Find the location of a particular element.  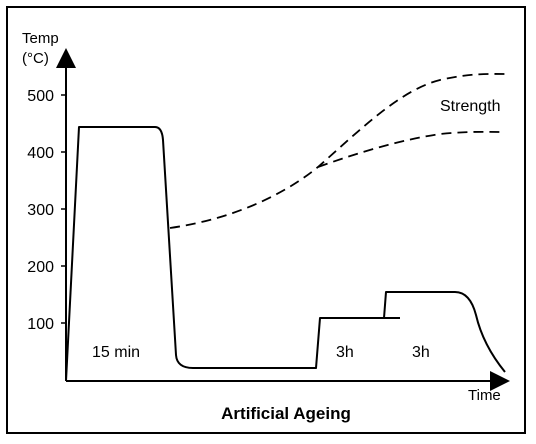

strength-label: Strength is located at coordinates (470, 106).